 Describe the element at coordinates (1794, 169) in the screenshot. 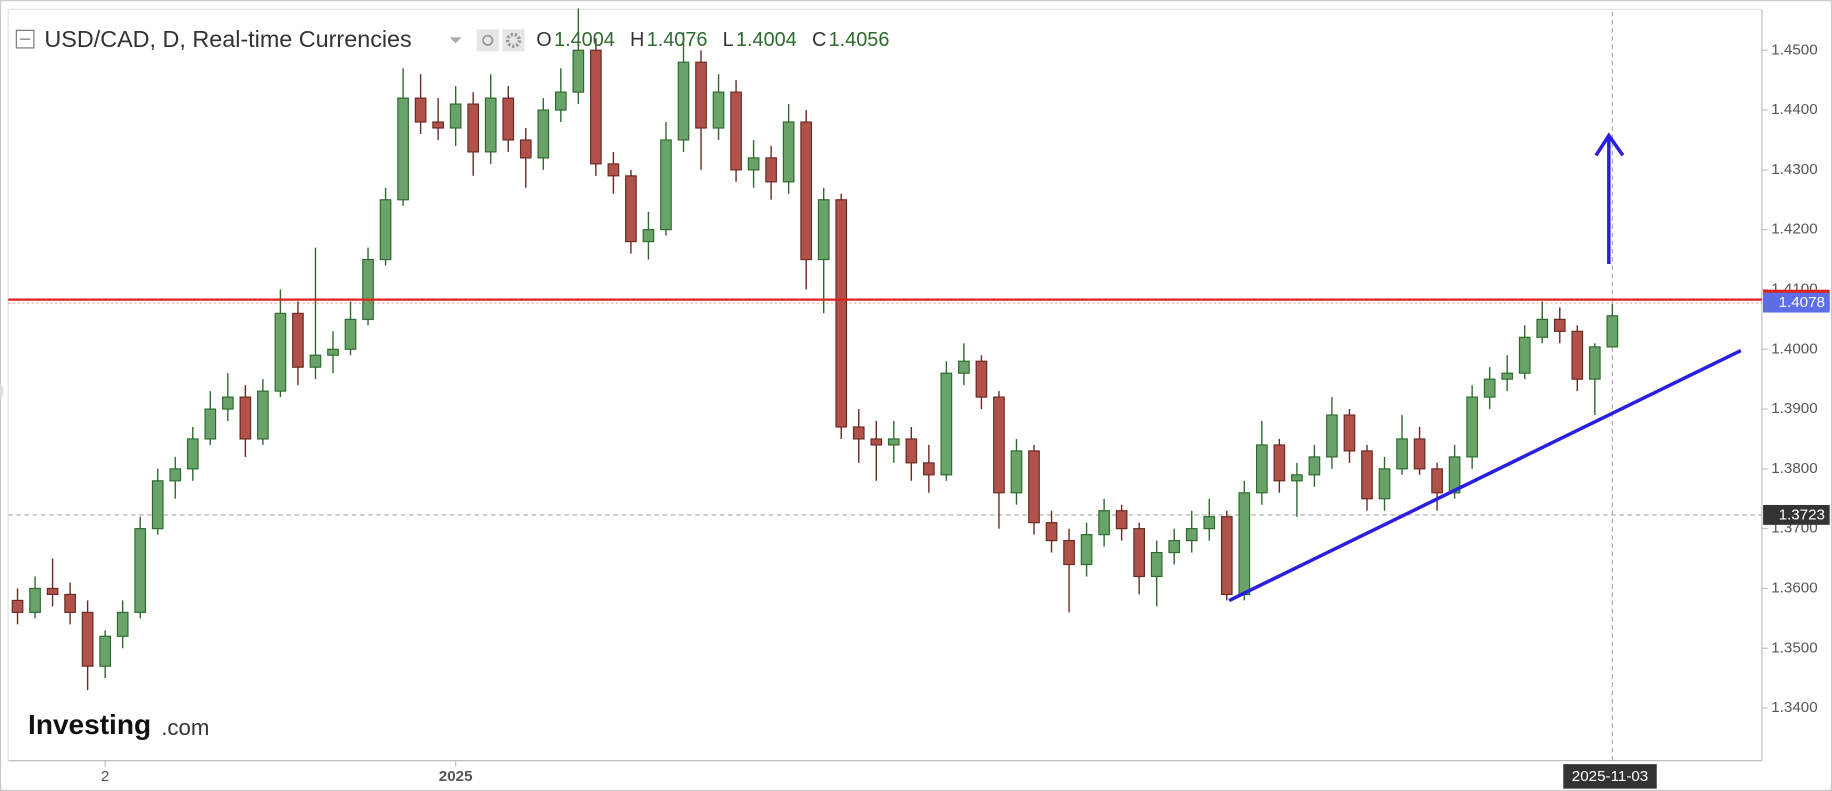

I see `y-tick-label: 1.4300` at that location.